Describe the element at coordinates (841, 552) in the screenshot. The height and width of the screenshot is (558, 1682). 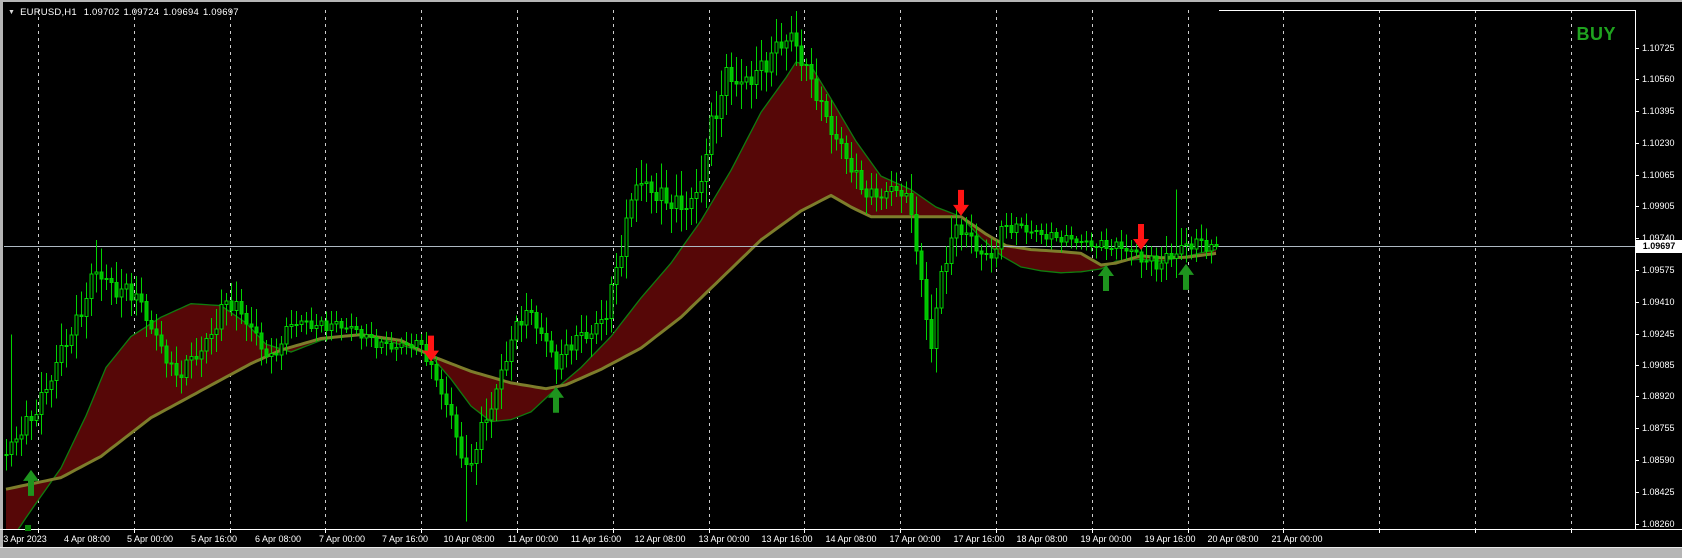
I see `window-border-bottom` at that location.